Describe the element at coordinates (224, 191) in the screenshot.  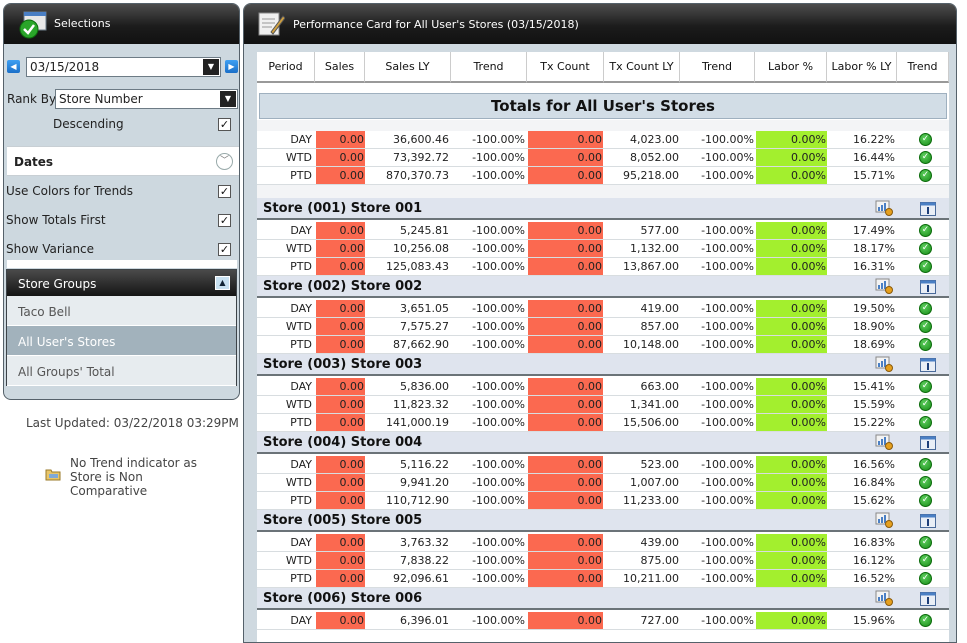
I see `use-colors-checkbox: ✓` at that location.